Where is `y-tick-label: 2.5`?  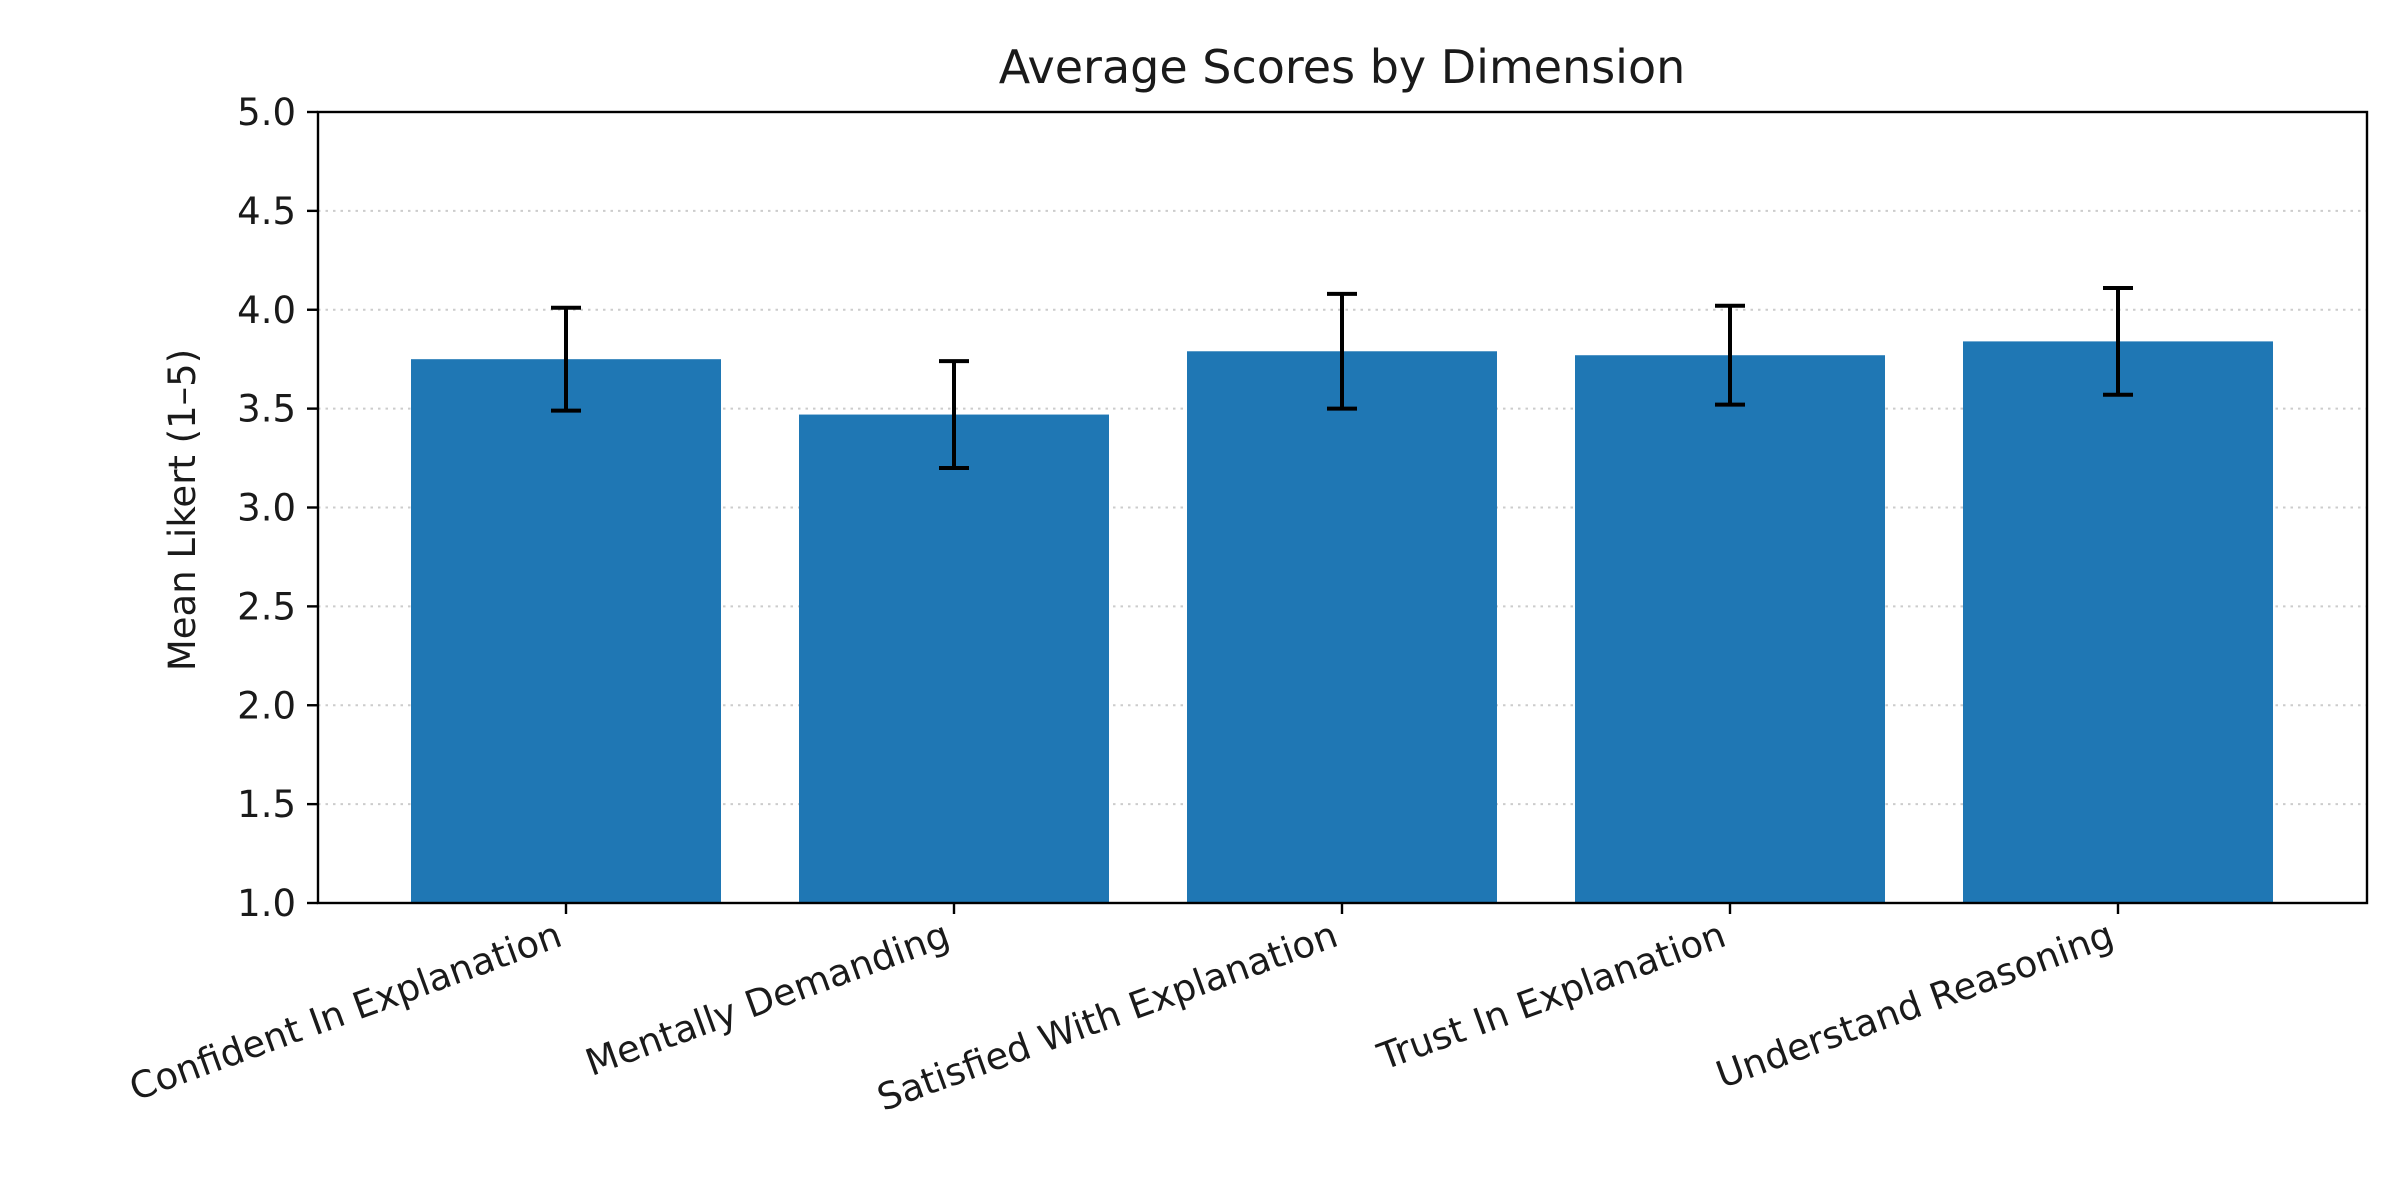
y-tick-label: 2.5 is located at coordinates (266, 606).